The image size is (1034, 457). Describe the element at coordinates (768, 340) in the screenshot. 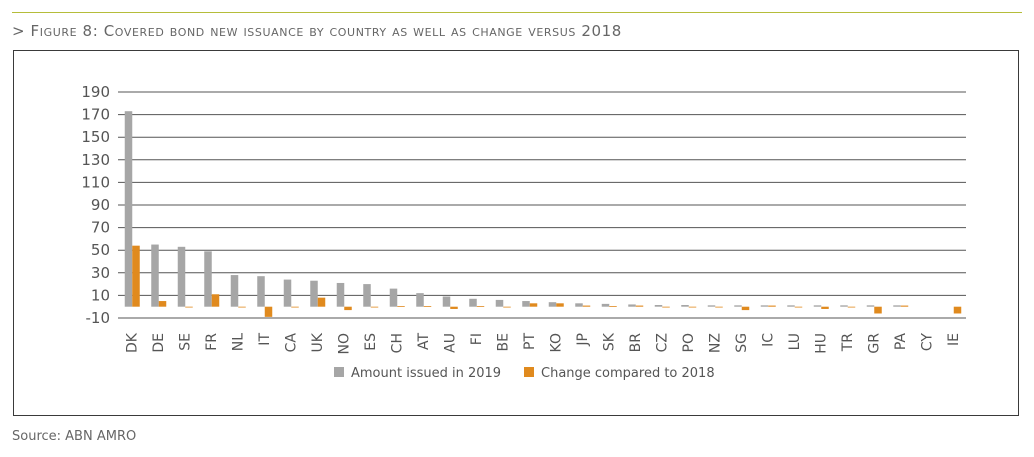

I see `x-tick-label: IC` at that location.